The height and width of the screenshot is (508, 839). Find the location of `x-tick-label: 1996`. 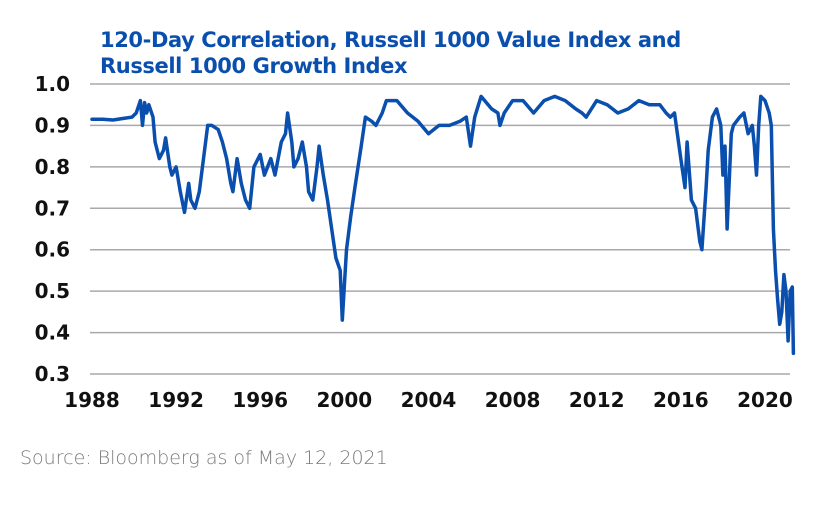

x-tick-label: 1996 is located at coordinates (260, 400).